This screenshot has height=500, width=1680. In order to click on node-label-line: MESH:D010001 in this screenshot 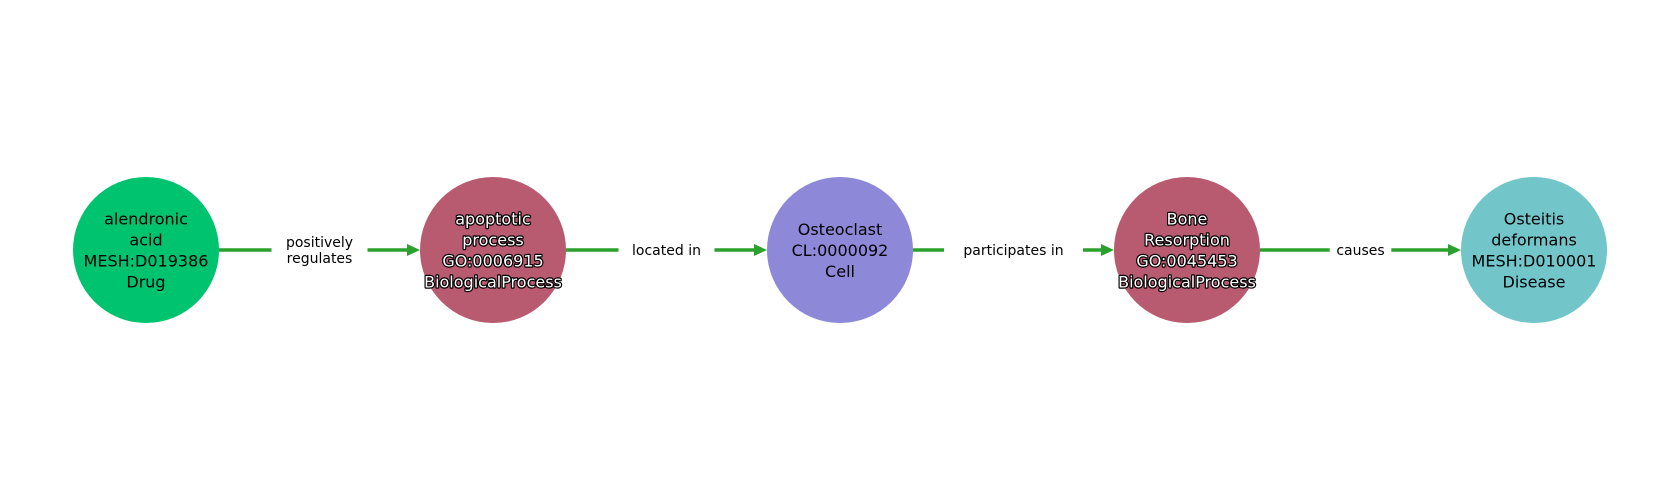, I will do `click(1534, 261)`.